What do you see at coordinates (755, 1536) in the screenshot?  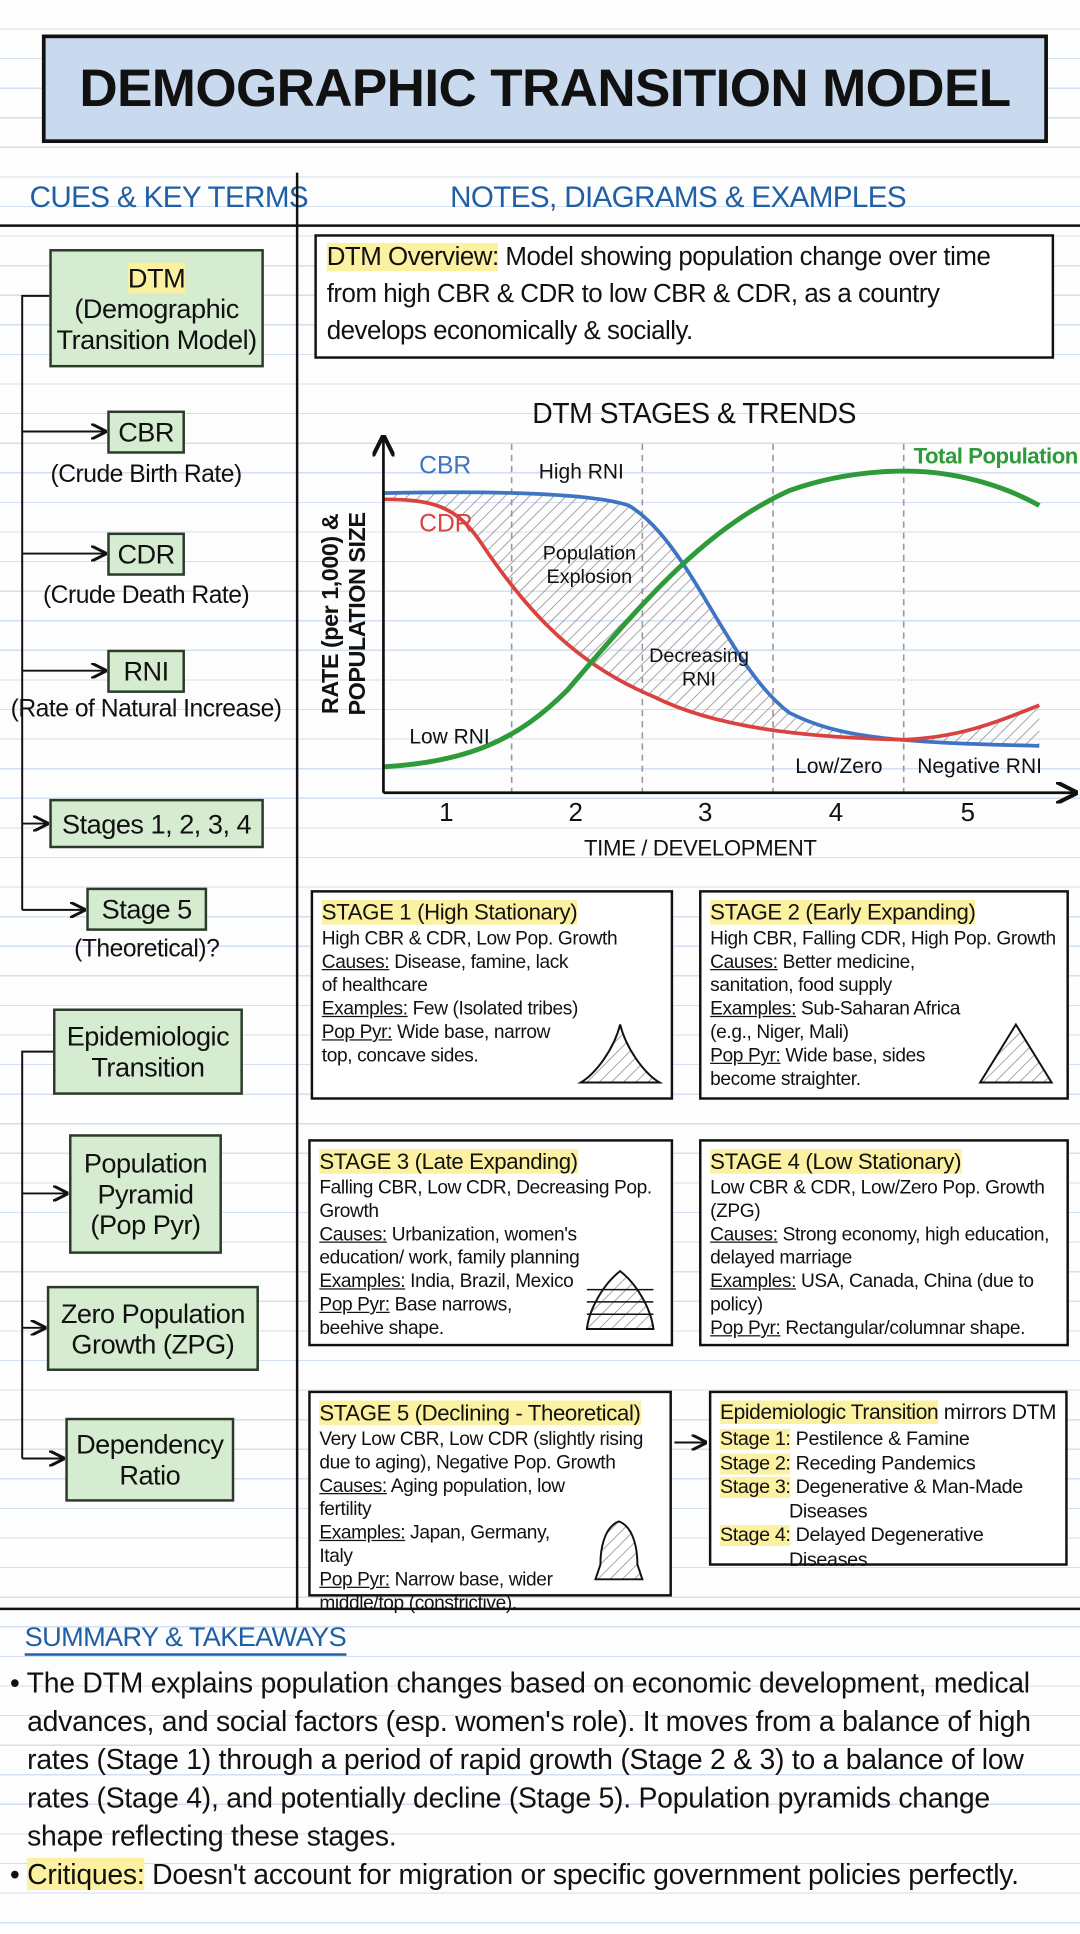 I see `epi-label: Stage 4:` at bounding box center [755, 1536].